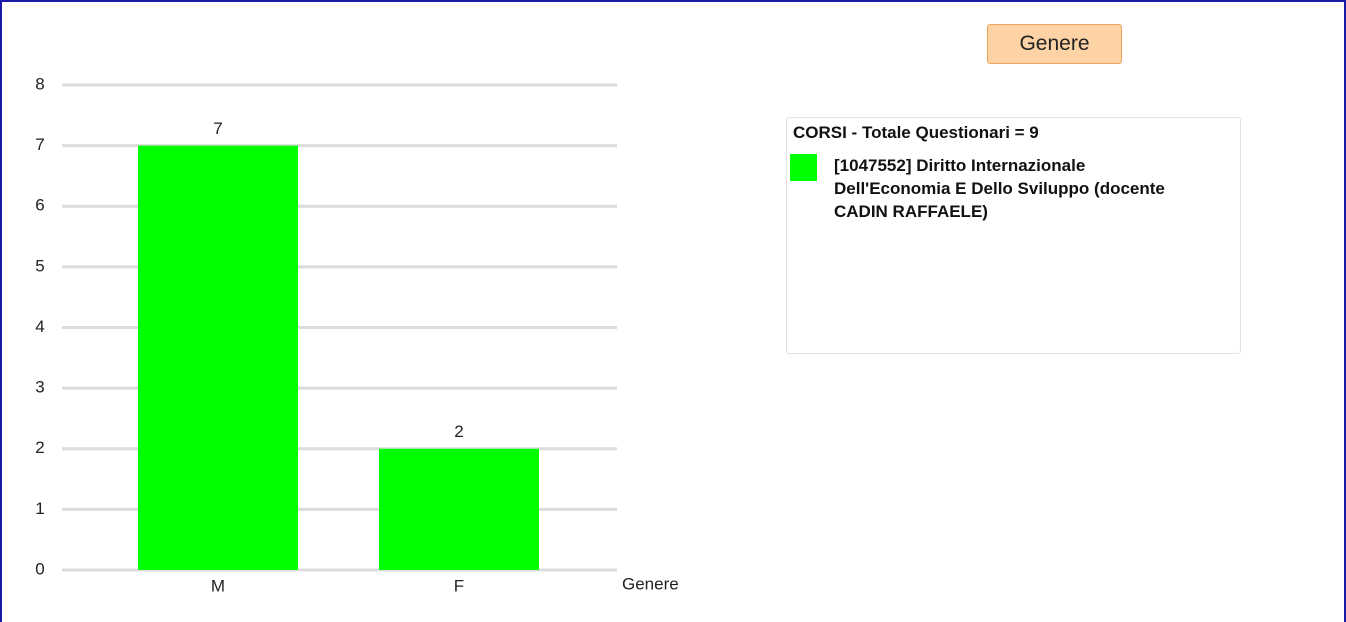 This screenshot has height=622, width=1346. I want to click on y-tick-label: 6, so click(39, 205).